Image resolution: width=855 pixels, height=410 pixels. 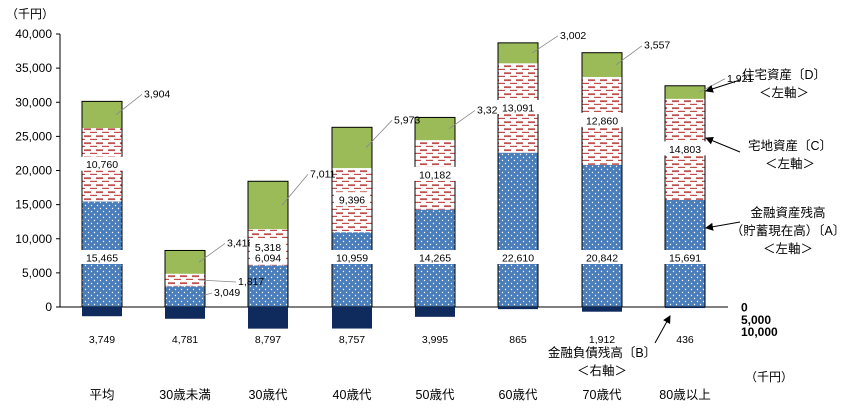 What do you see at coordinates (435, 395) in the screenshot?
I see `x-tick-label: 50歳代` at bounding box center [435, 395].